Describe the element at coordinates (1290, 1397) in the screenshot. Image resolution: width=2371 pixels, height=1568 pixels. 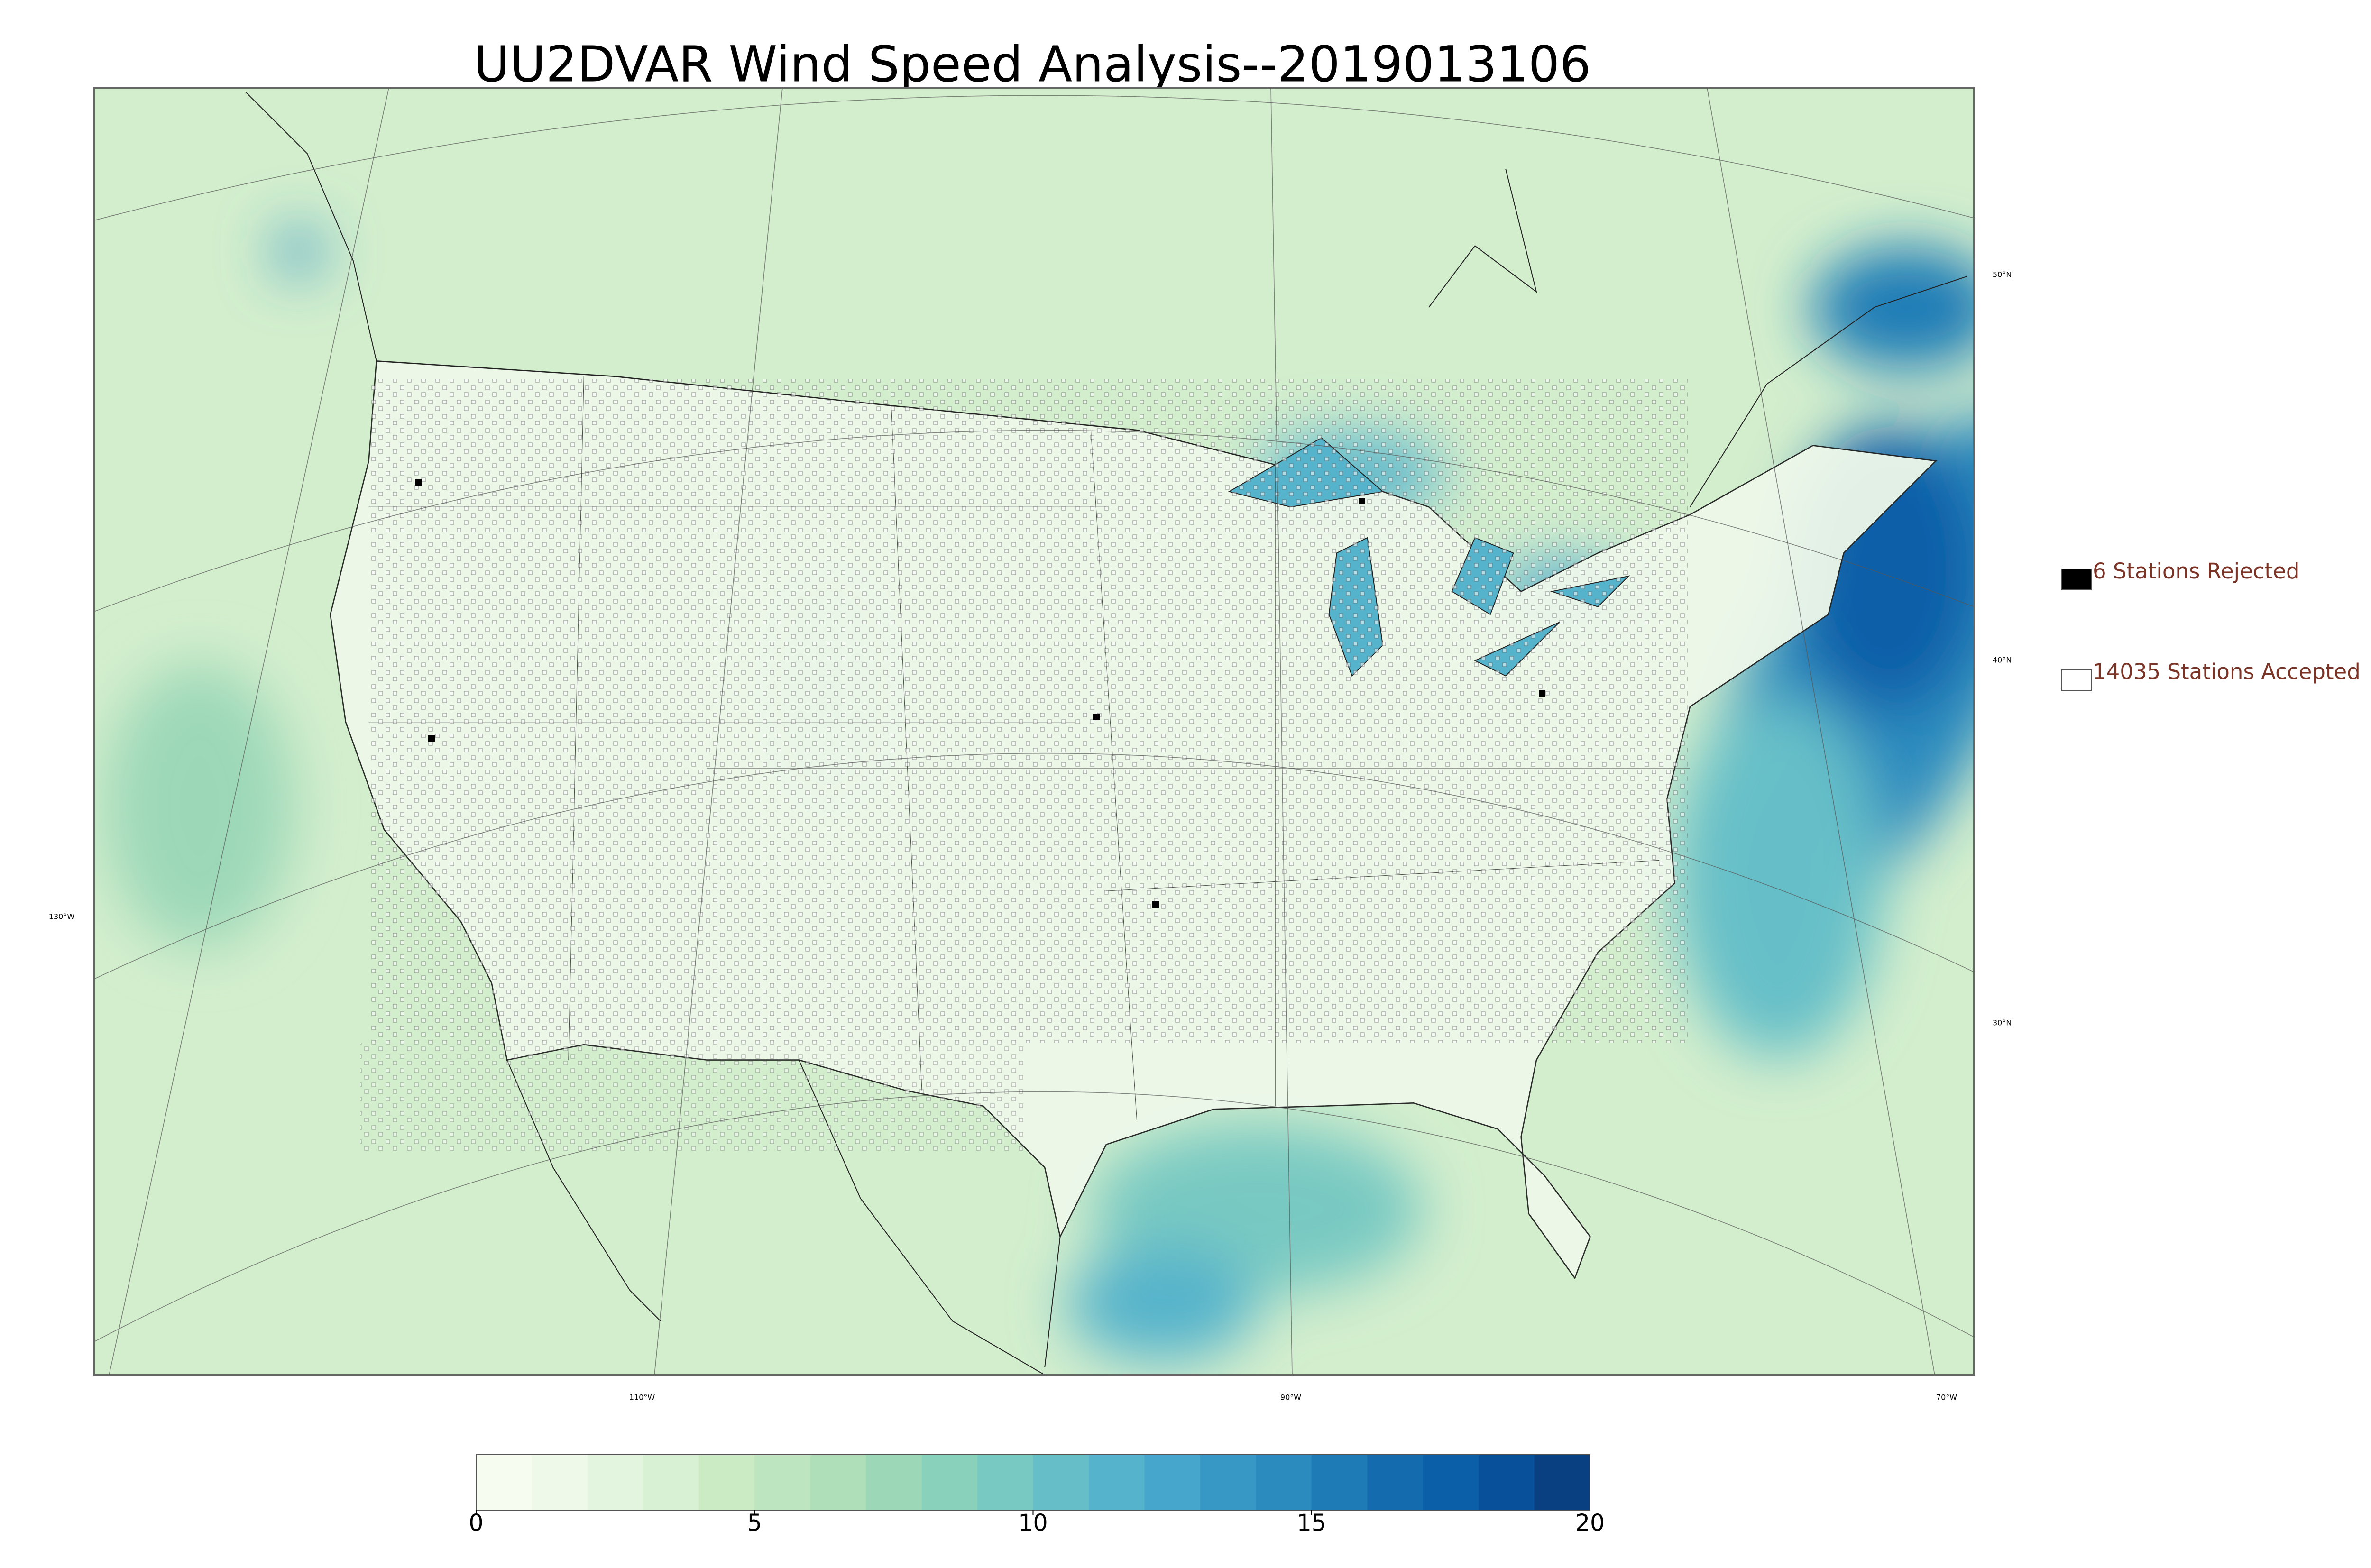
I see `lon-label: 90°W` at that location.